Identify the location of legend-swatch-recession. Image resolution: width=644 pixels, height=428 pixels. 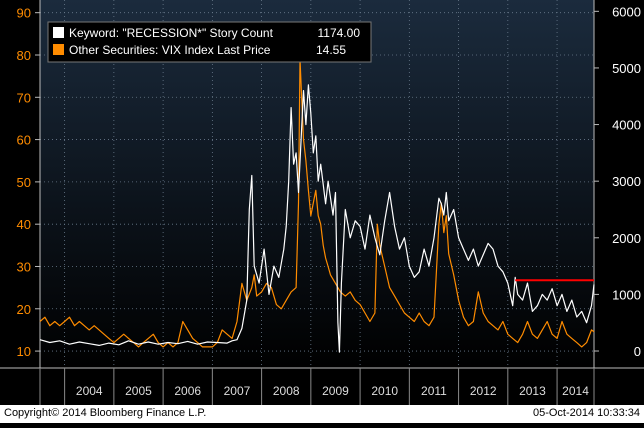
(58, 32).